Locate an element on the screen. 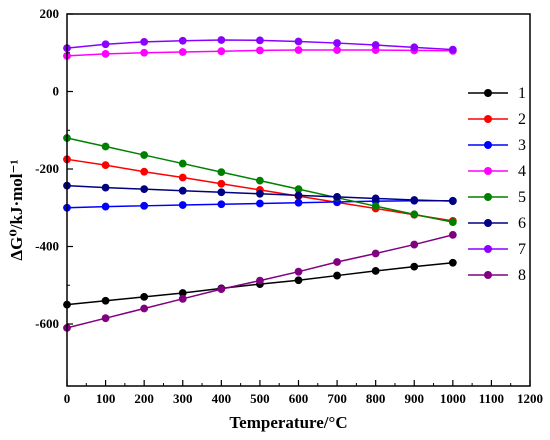  legend-label-2: 2 is located at coordinates (522, 119).